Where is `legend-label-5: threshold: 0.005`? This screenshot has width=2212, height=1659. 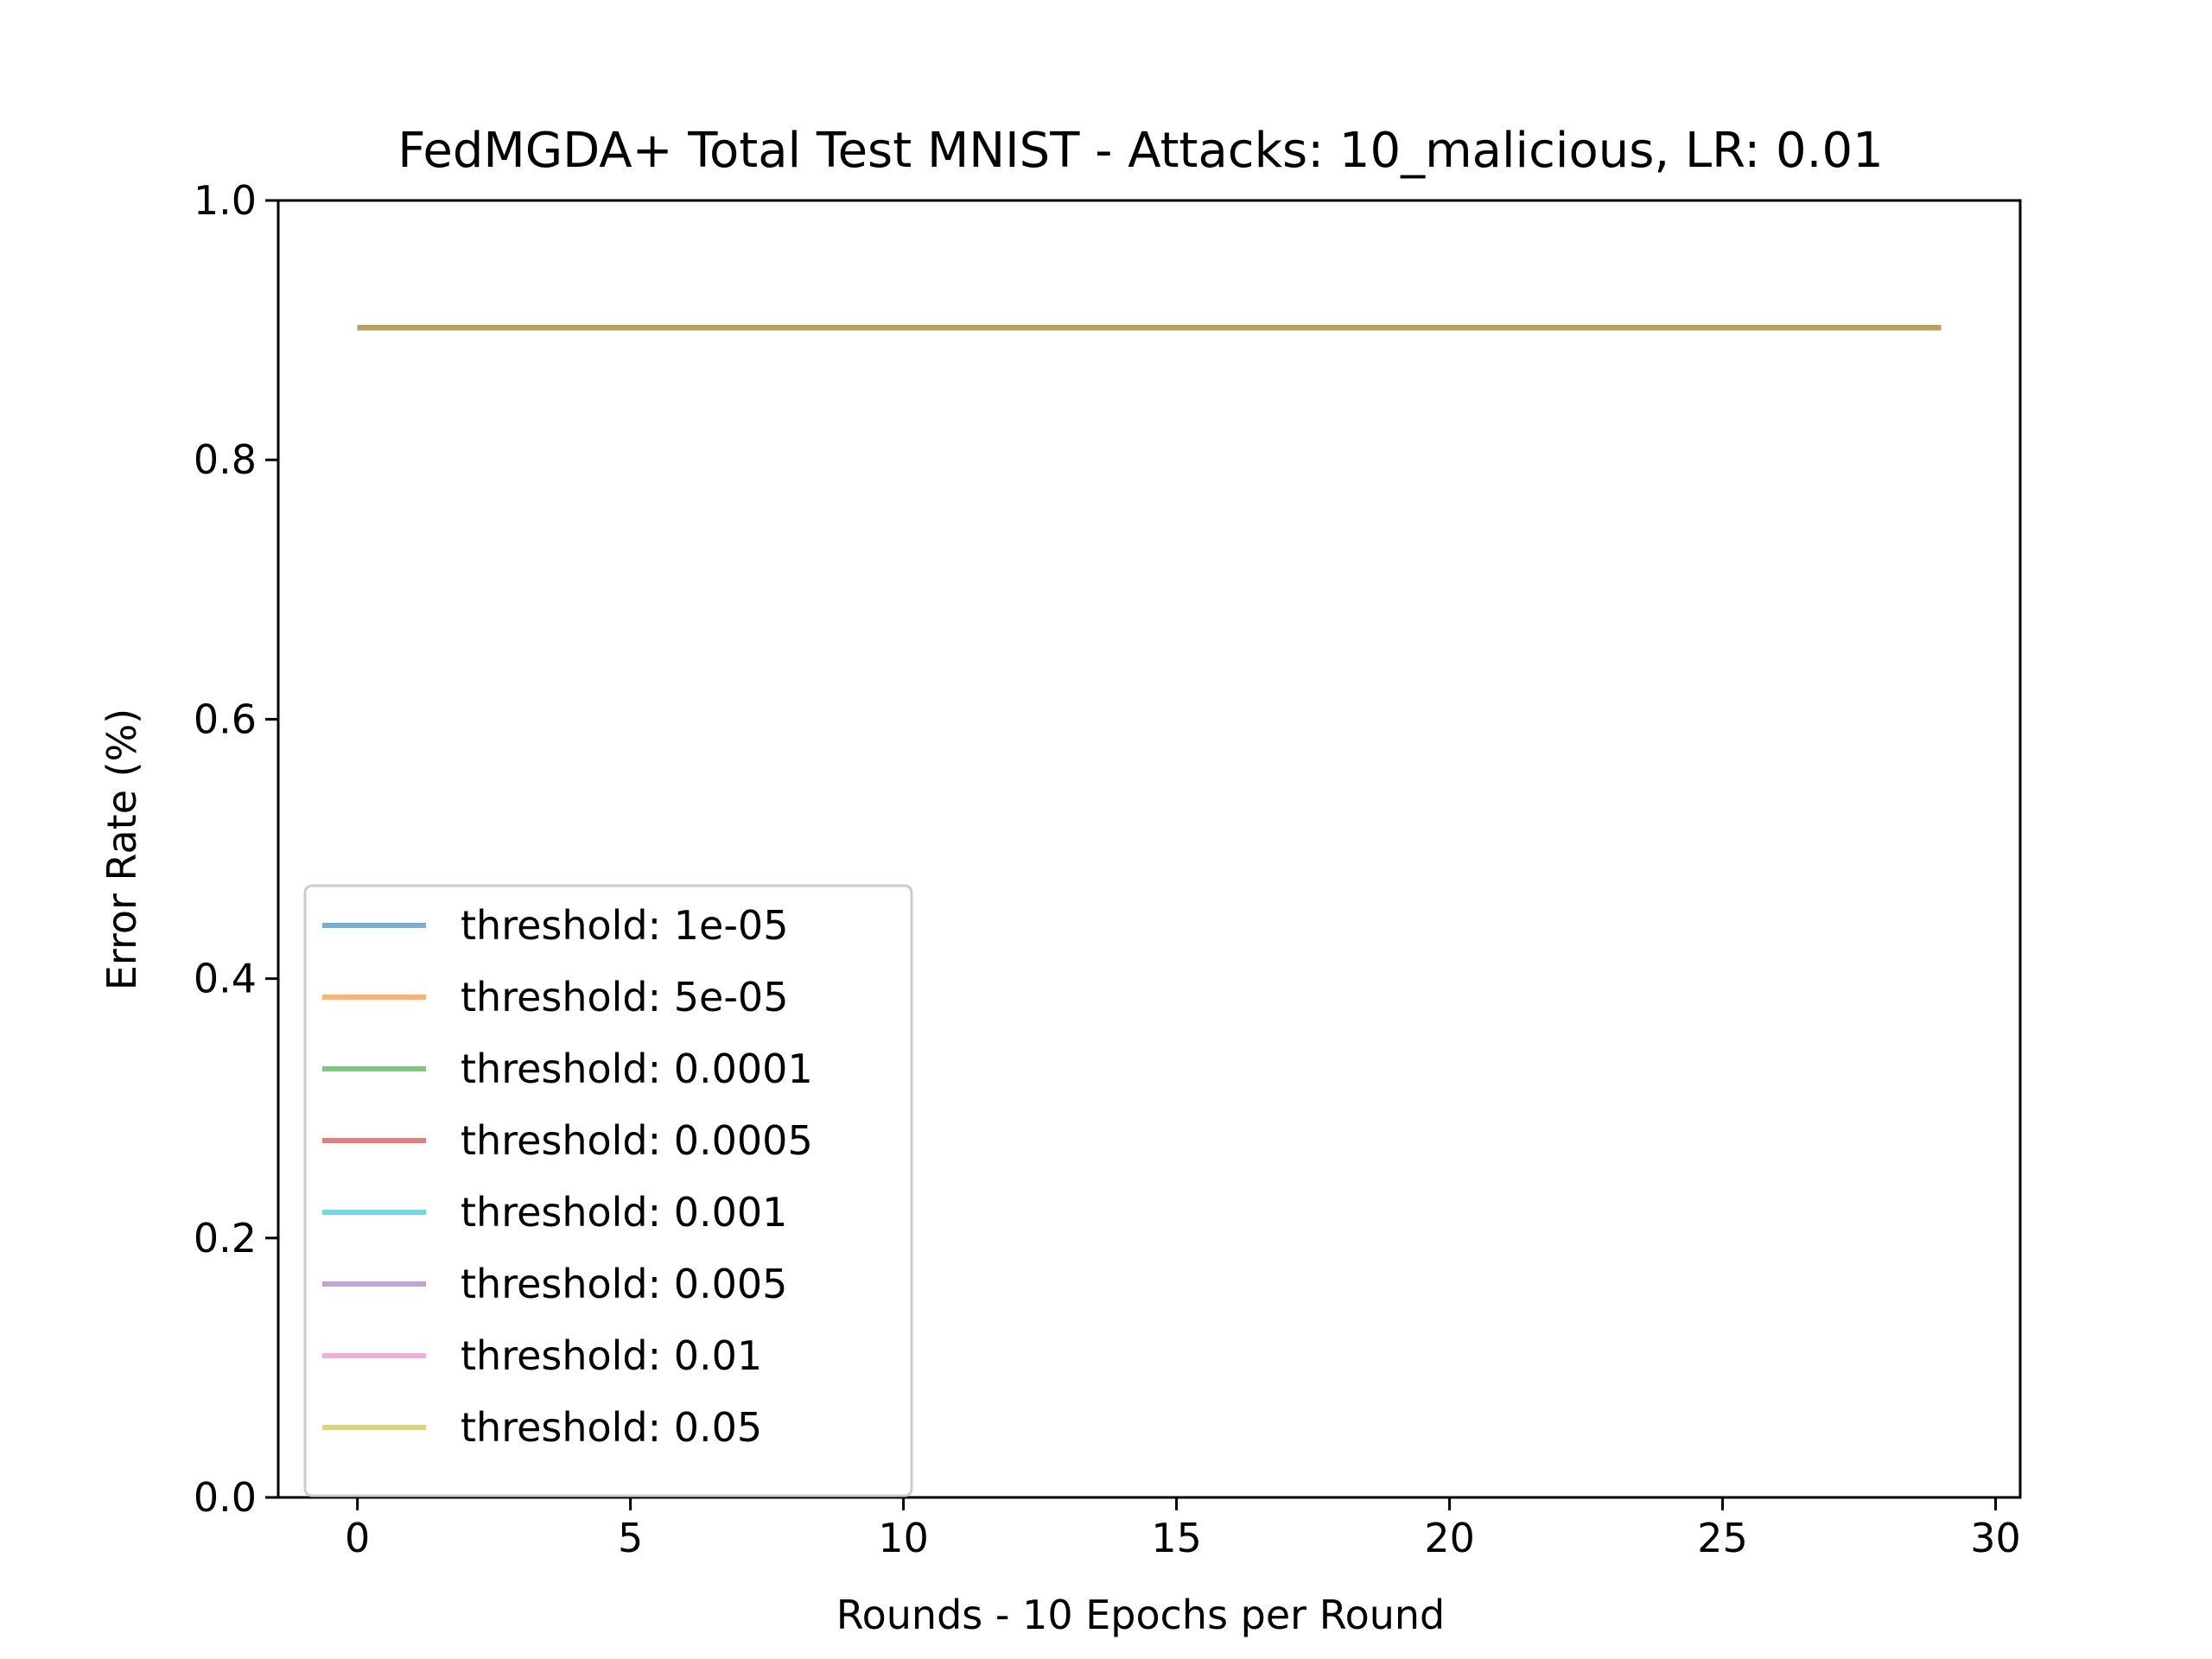
legend-label-5: threshold: 0.005 is located at coordinates (624, 1284).